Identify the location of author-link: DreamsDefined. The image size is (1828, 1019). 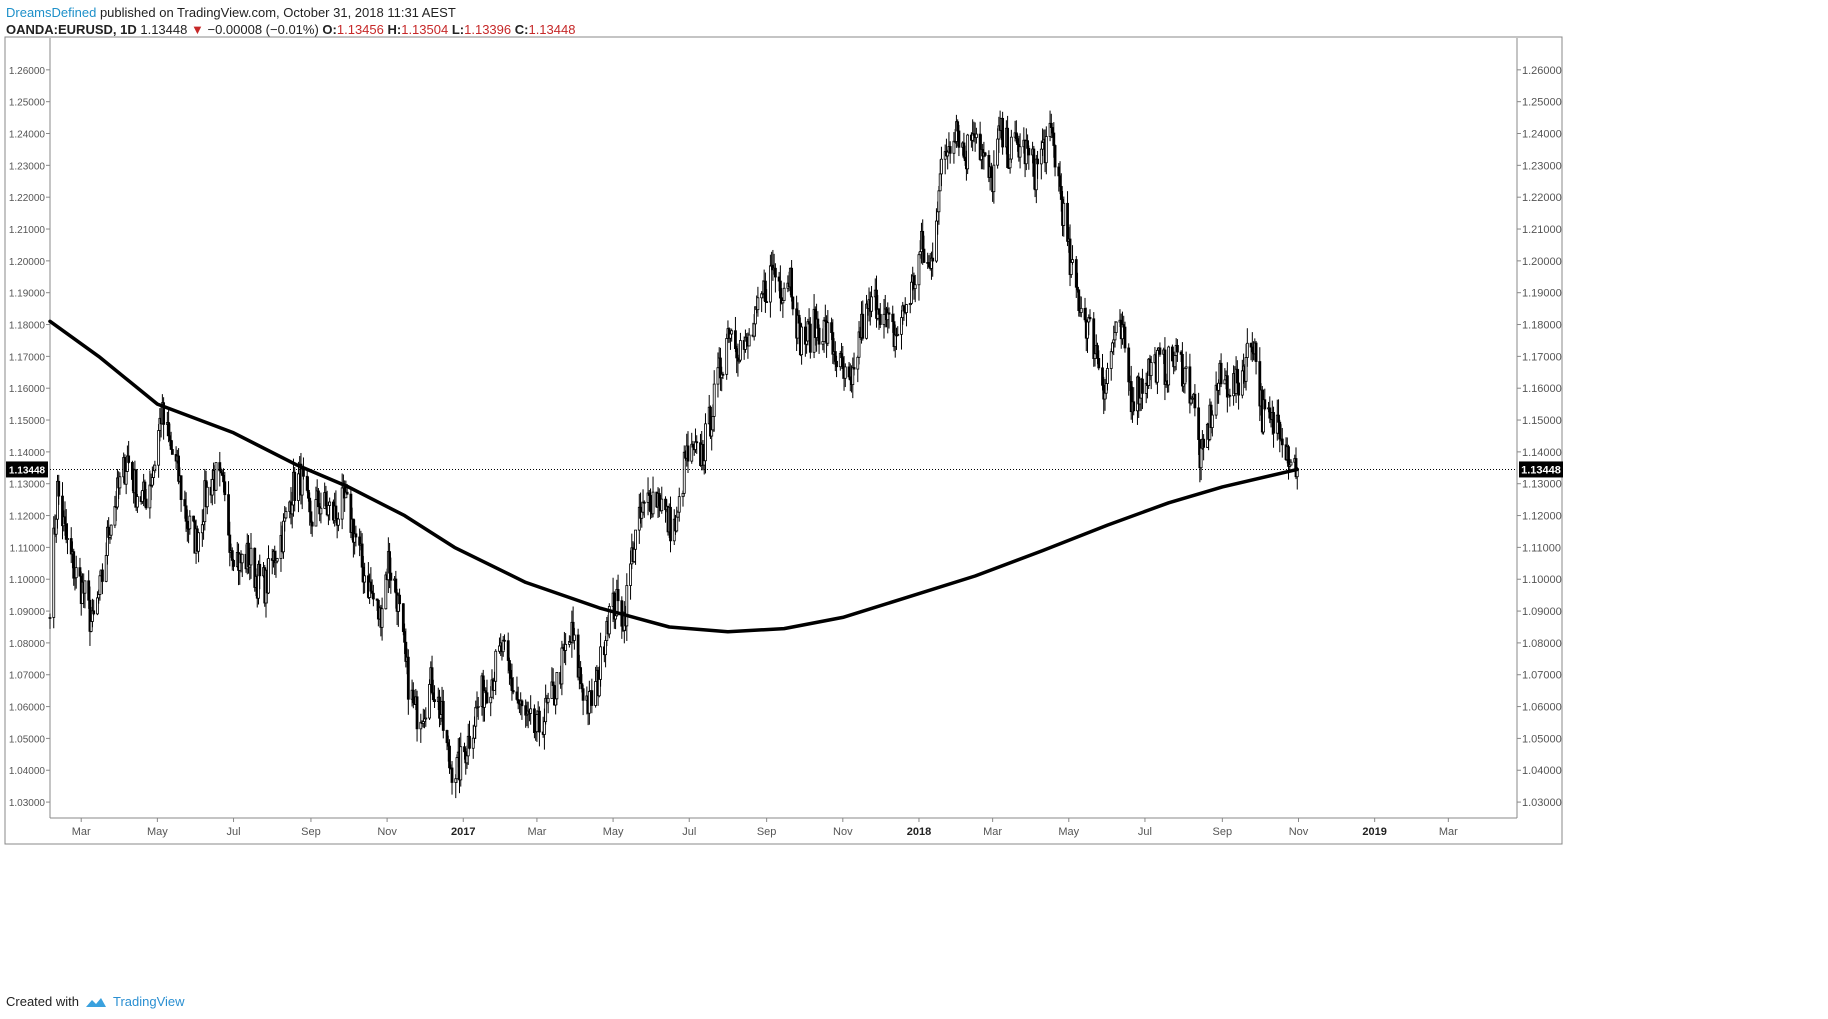
(51, 12).